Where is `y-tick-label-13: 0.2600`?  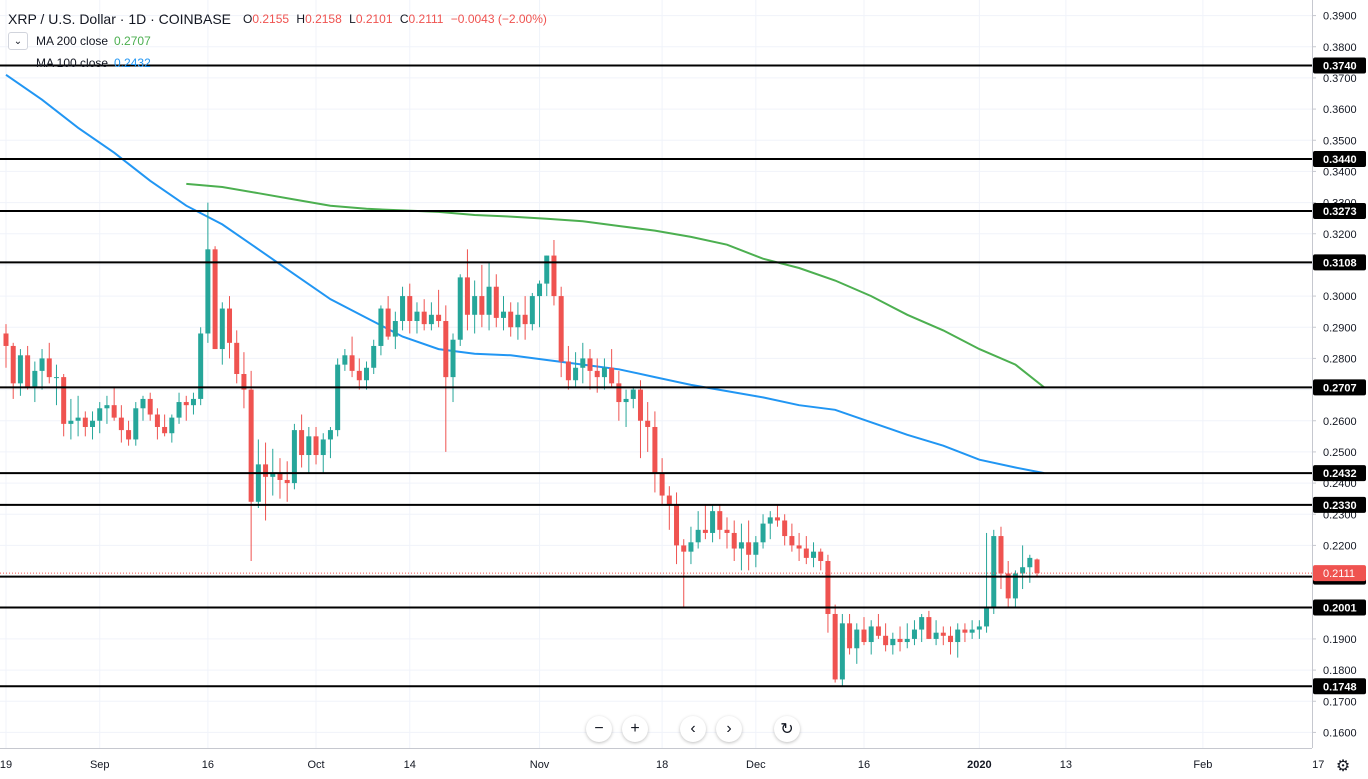 y-tick-label-13: 0.2600 is located at coordinates (1340, 422).